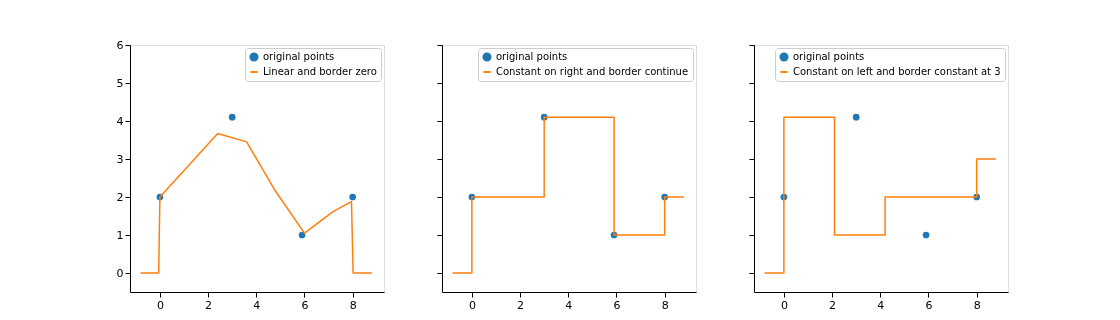 This screenshot has height=320, width=1120. What do you see at coordinates (120, 197) in the screenshot?
I see `y-tick-label: 2` at bounding box center [120, 197].